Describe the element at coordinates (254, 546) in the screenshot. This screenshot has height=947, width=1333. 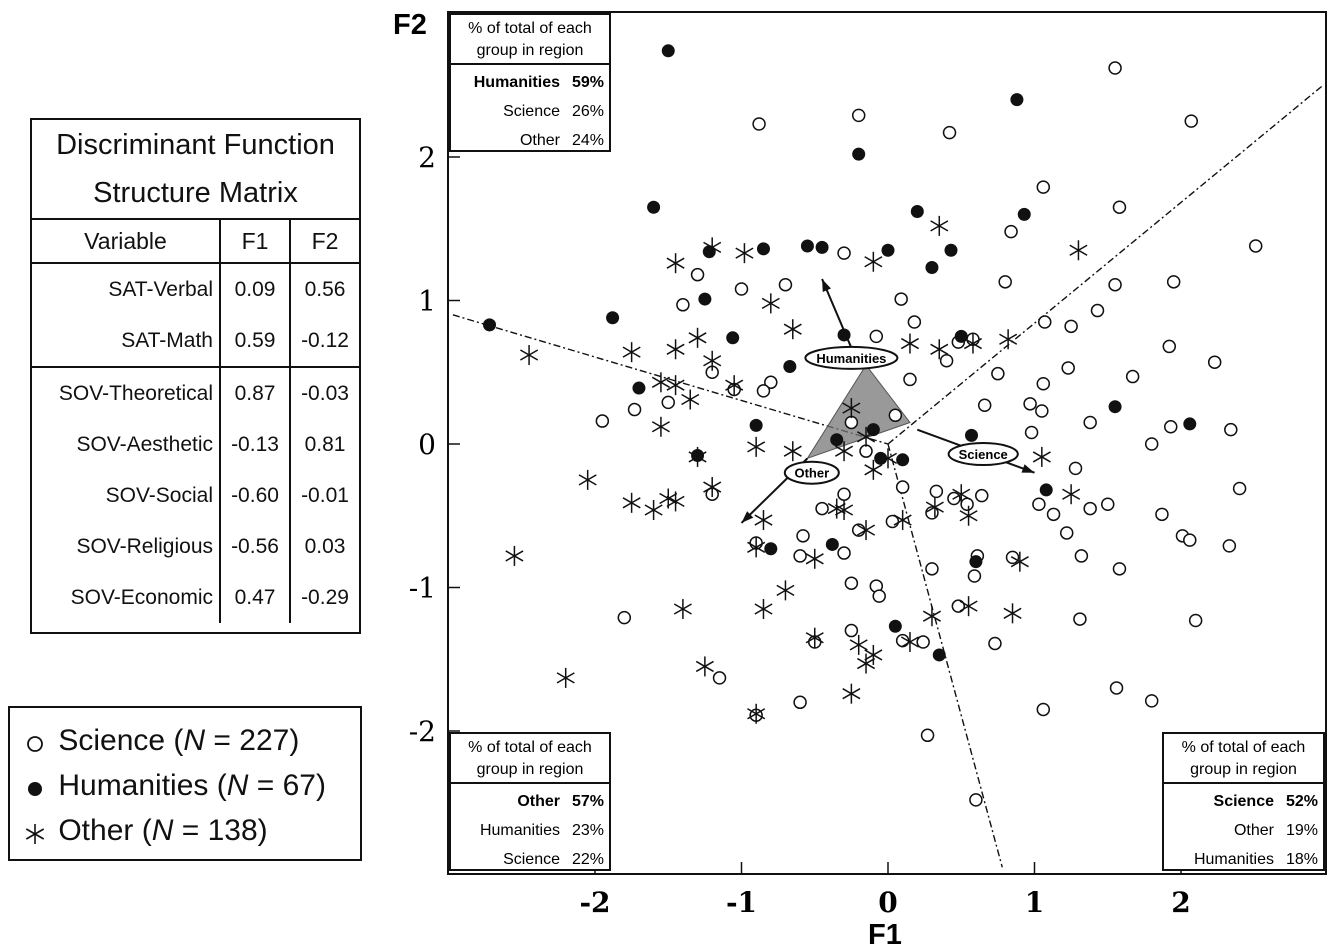
I see `matrix-f1-value: -0.56` at that location.